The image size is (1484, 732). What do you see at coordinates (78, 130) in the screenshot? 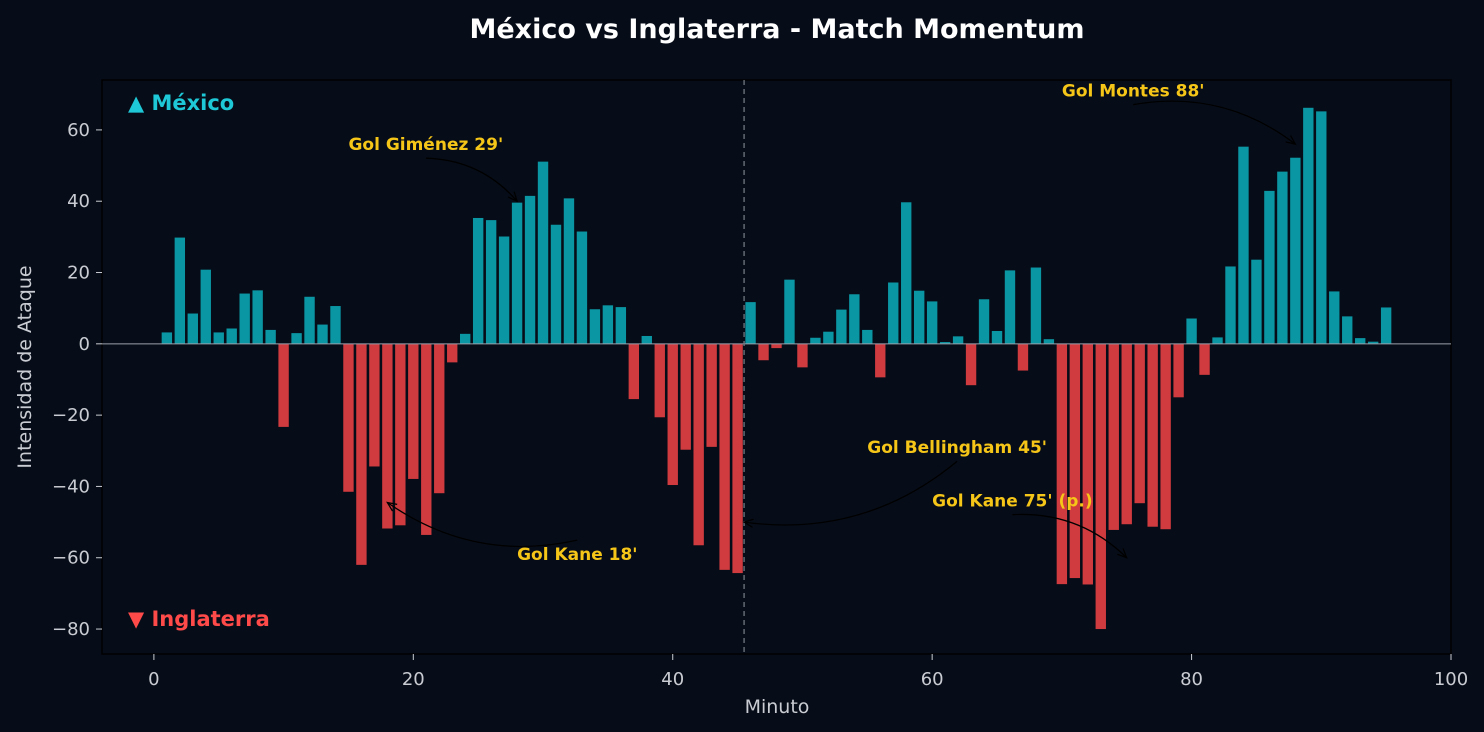
I see `y-tick-label-60: 60` at bounding box center [78, 130].